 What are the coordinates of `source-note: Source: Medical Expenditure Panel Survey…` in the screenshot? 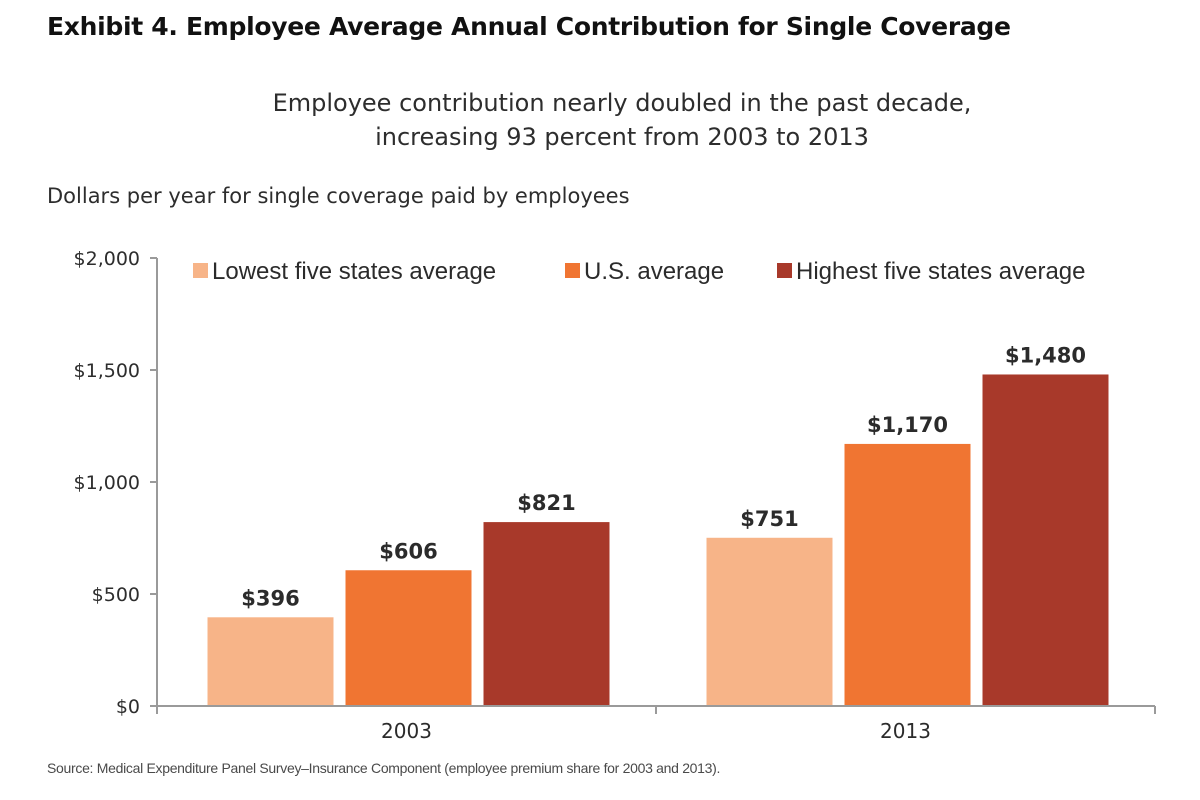 It's located at (384, 768).